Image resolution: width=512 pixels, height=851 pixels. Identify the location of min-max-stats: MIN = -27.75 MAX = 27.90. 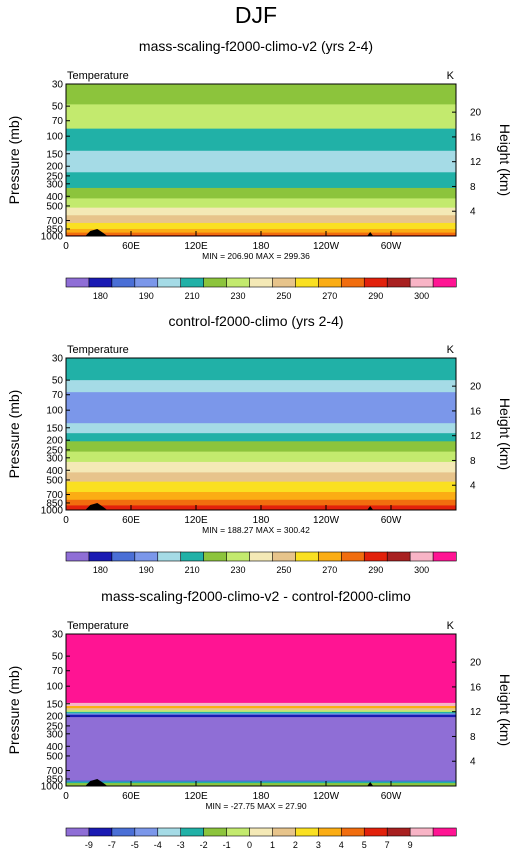
(255, 806).